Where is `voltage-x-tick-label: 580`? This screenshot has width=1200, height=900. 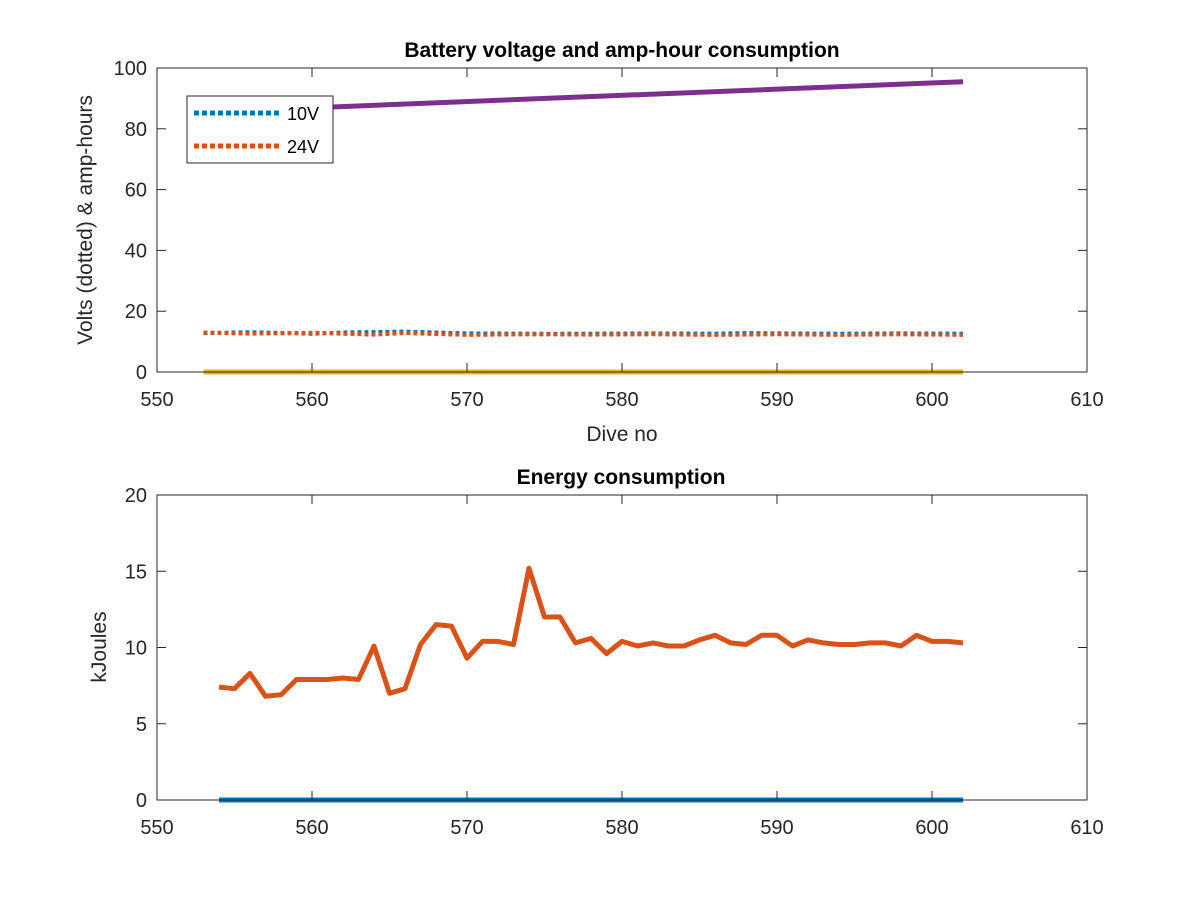
voltage-x-tick-label: 580 is located at coordinates (621, 400).